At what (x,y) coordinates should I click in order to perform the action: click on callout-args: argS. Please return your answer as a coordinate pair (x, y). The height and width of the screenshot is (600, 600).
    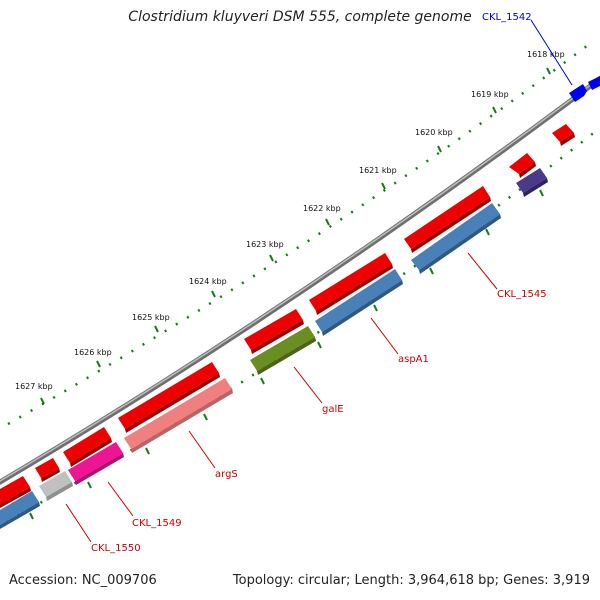
    Looking at the image, I should click on (226, 474).